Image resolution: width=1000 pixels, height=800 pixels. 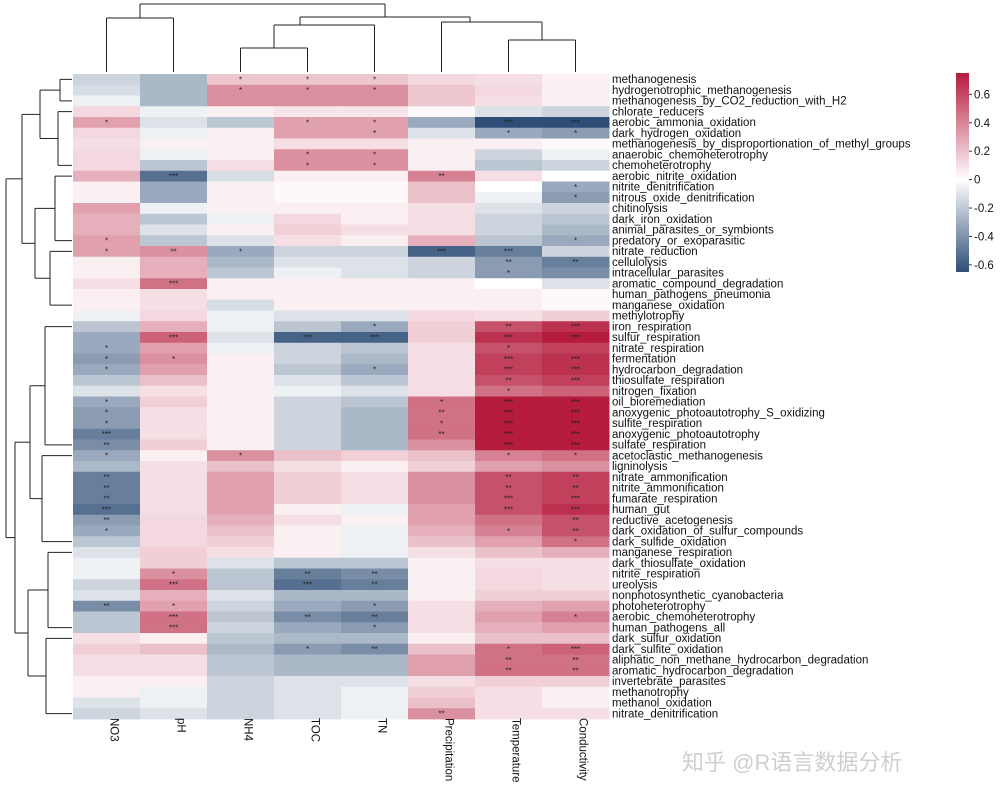 What do you see at coordinates (666, 639) in the screenshot?
I see `row-label: dark_sulfur_oxidation` at bounding box center [666, 639].